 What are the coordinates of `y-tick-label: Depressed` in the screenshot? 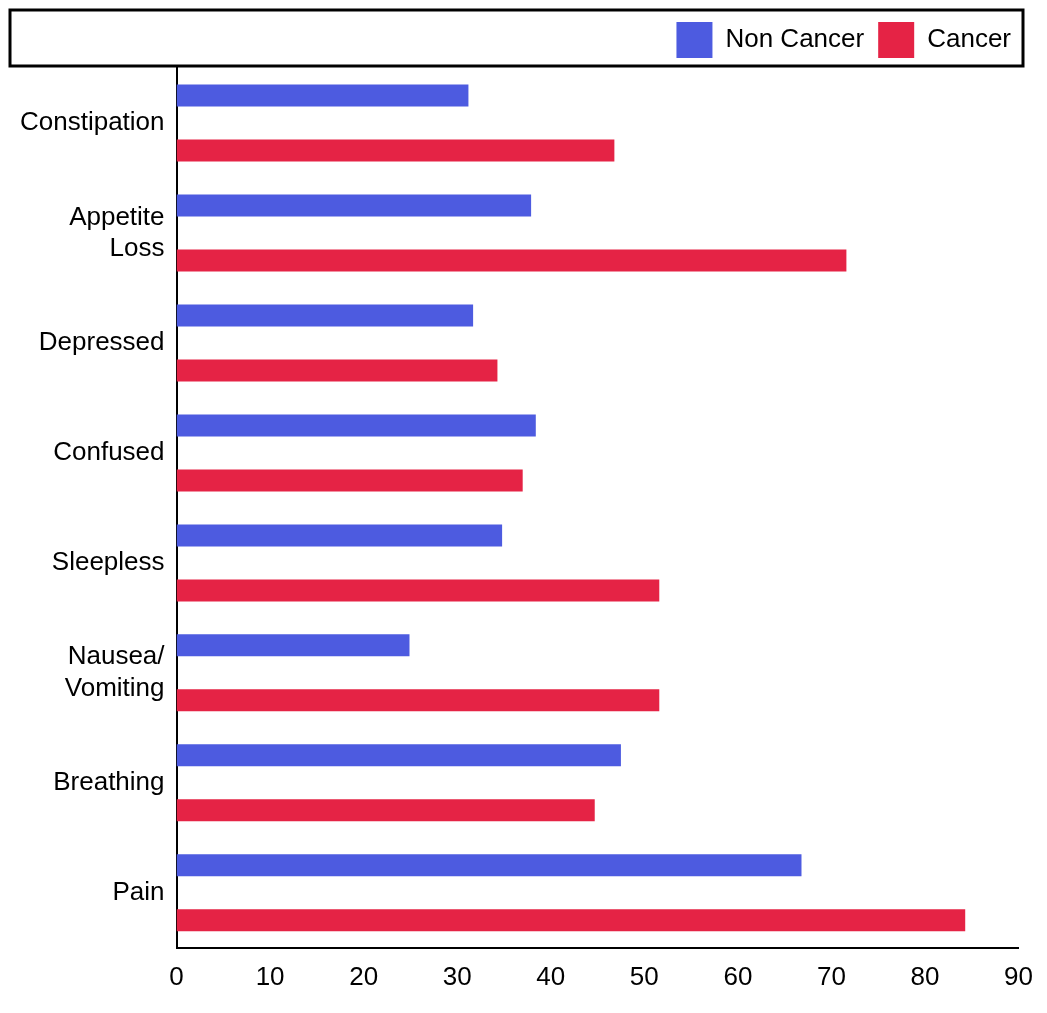 It's located at (101, 341).